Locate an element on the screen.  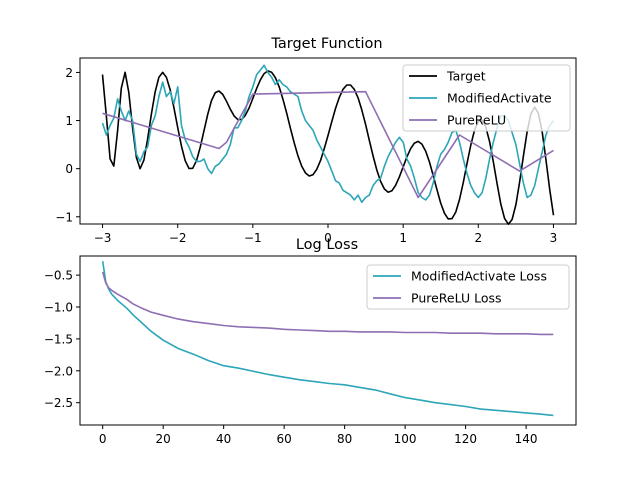
x-tick-label: 60 is located at coordinates (284, 439).